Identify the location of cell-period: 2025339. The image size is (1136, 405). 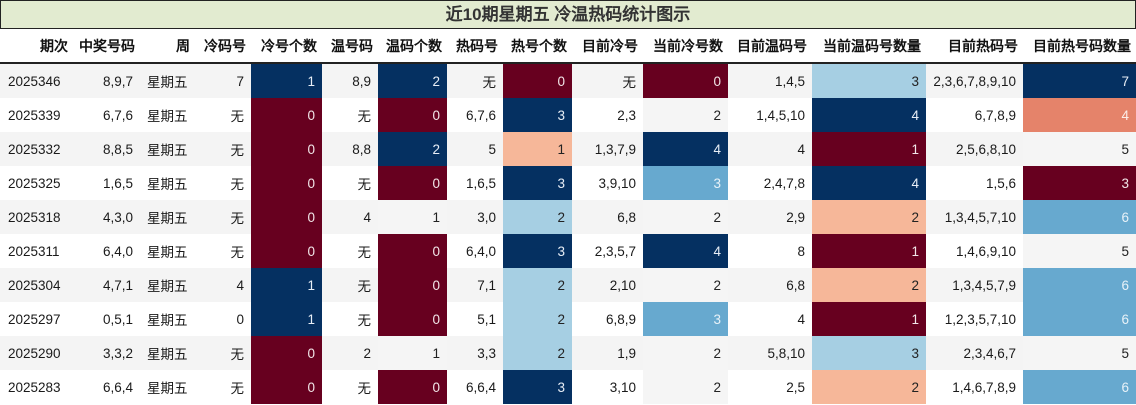
(36, 115).